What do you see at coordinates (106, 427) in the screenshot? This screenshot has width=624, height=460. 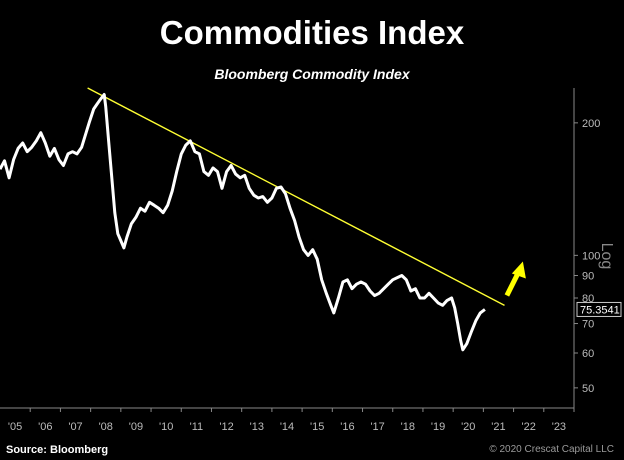 I see `x-tick-label: '08` at bounding box center [106, 427].